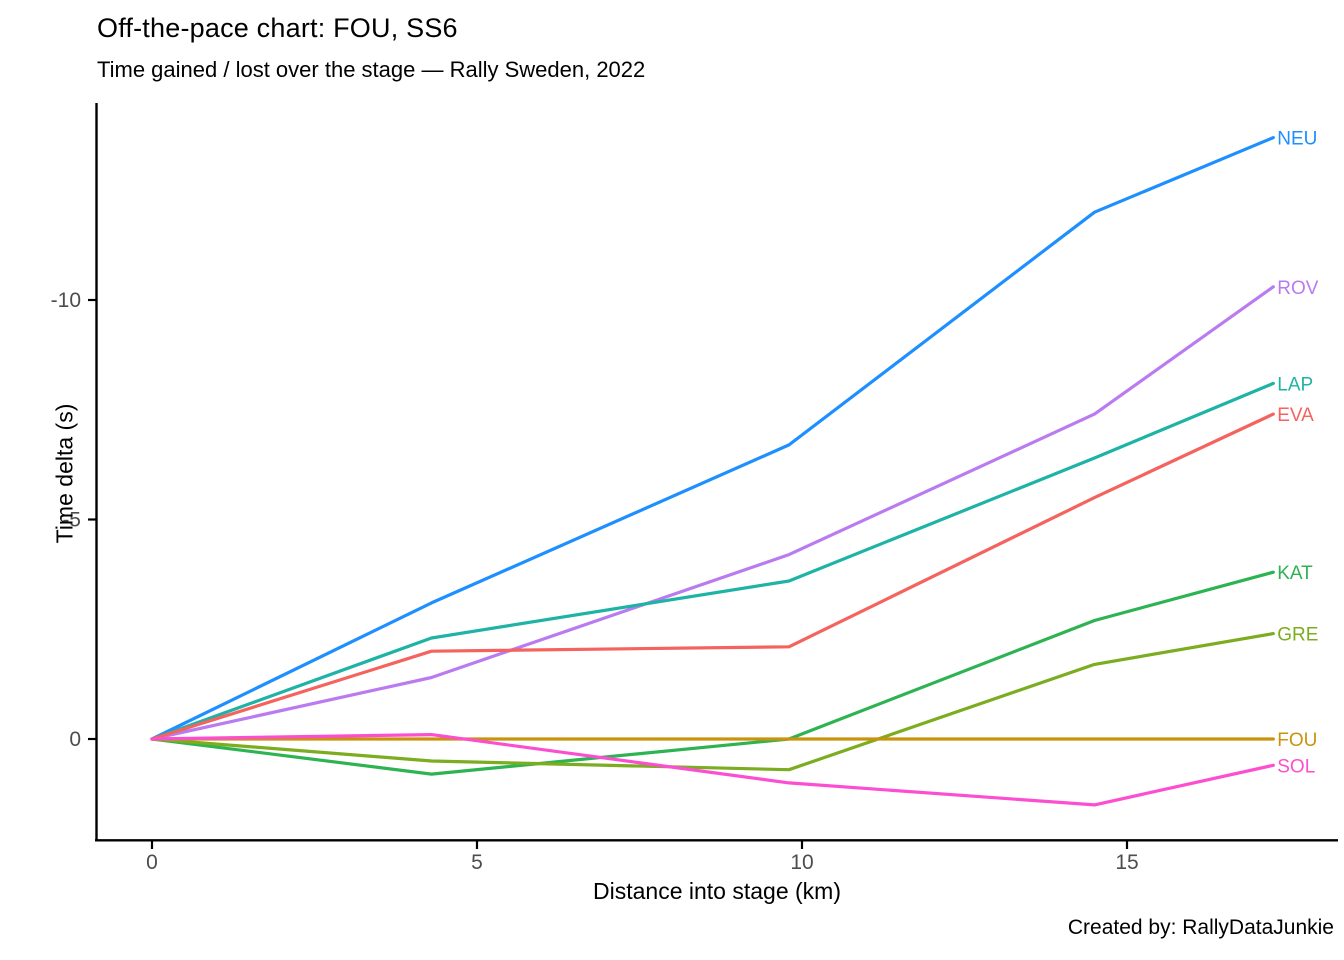  I want to click on series-label-ROV: ROV, so click(1298, 288).